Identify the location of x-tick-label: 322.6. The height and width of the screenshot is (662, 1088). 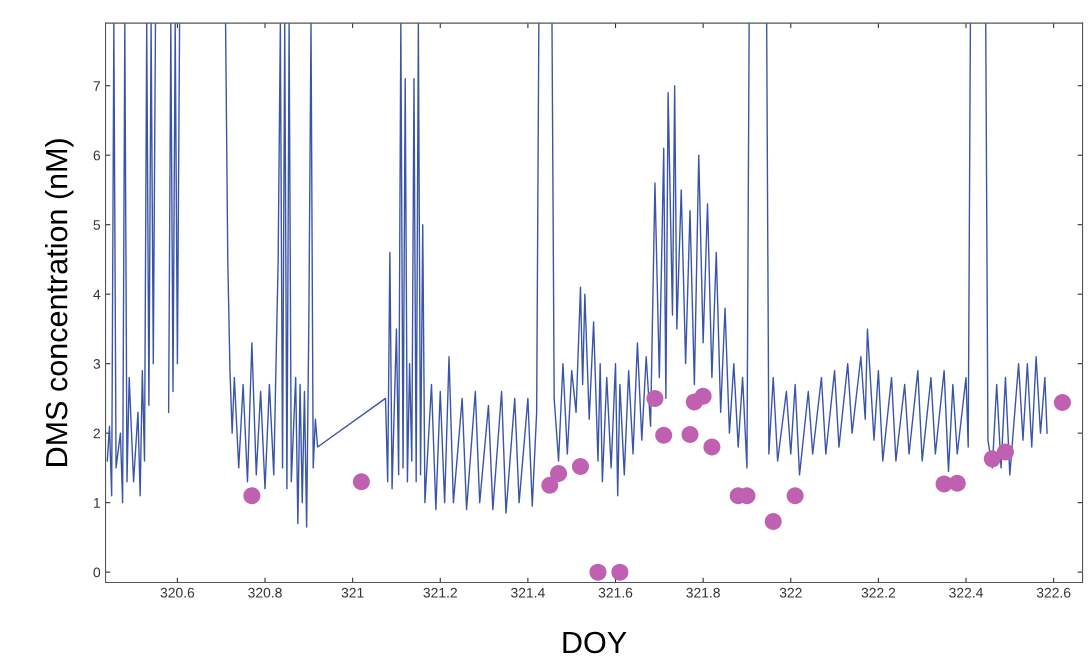
(1053, 592).